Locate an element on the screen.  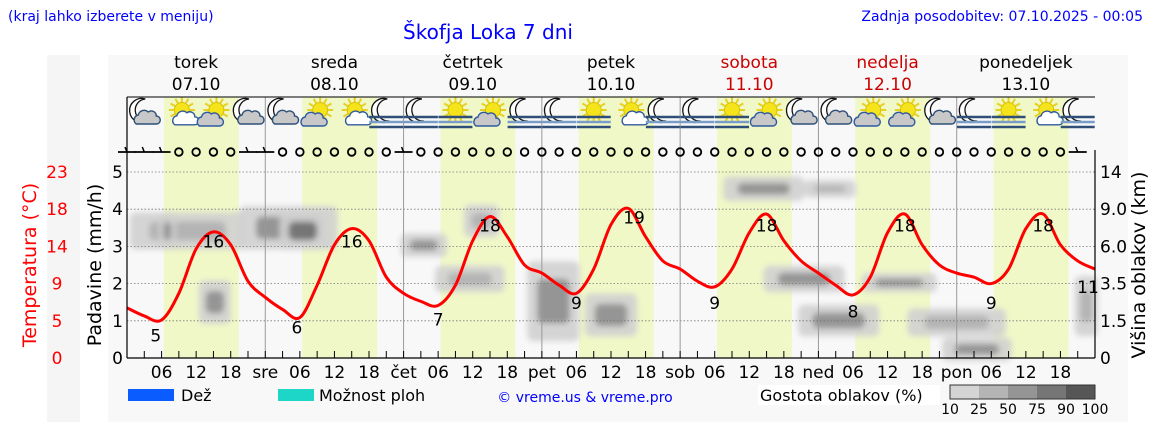
cloud-height-tick-label: 6.0 is located at coordinates (1113, 247).